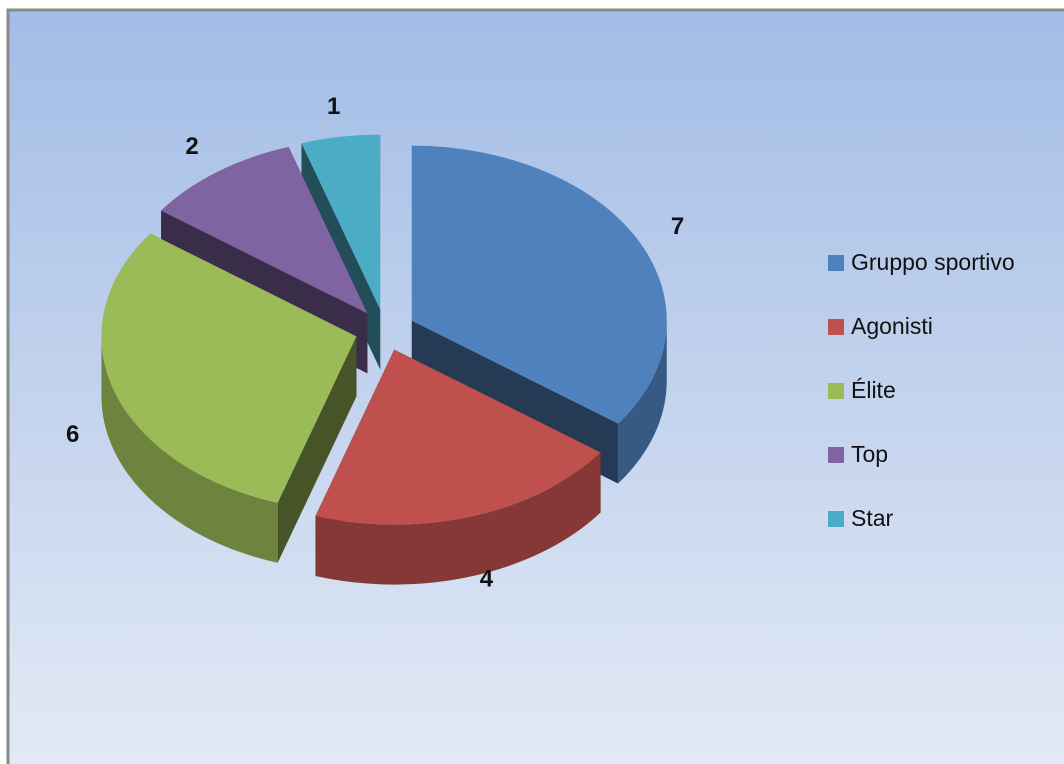 This screenshot has width=1064, height=764. I want to click on legend-label: Élite, so click(873, 390).